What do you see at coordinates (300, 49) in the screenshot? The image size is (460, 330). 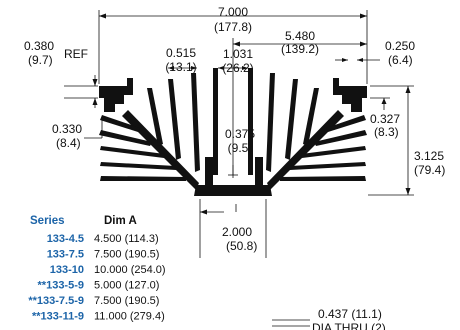 I see `half-width-mm: (139.2)` at bounding box center [300, 49].